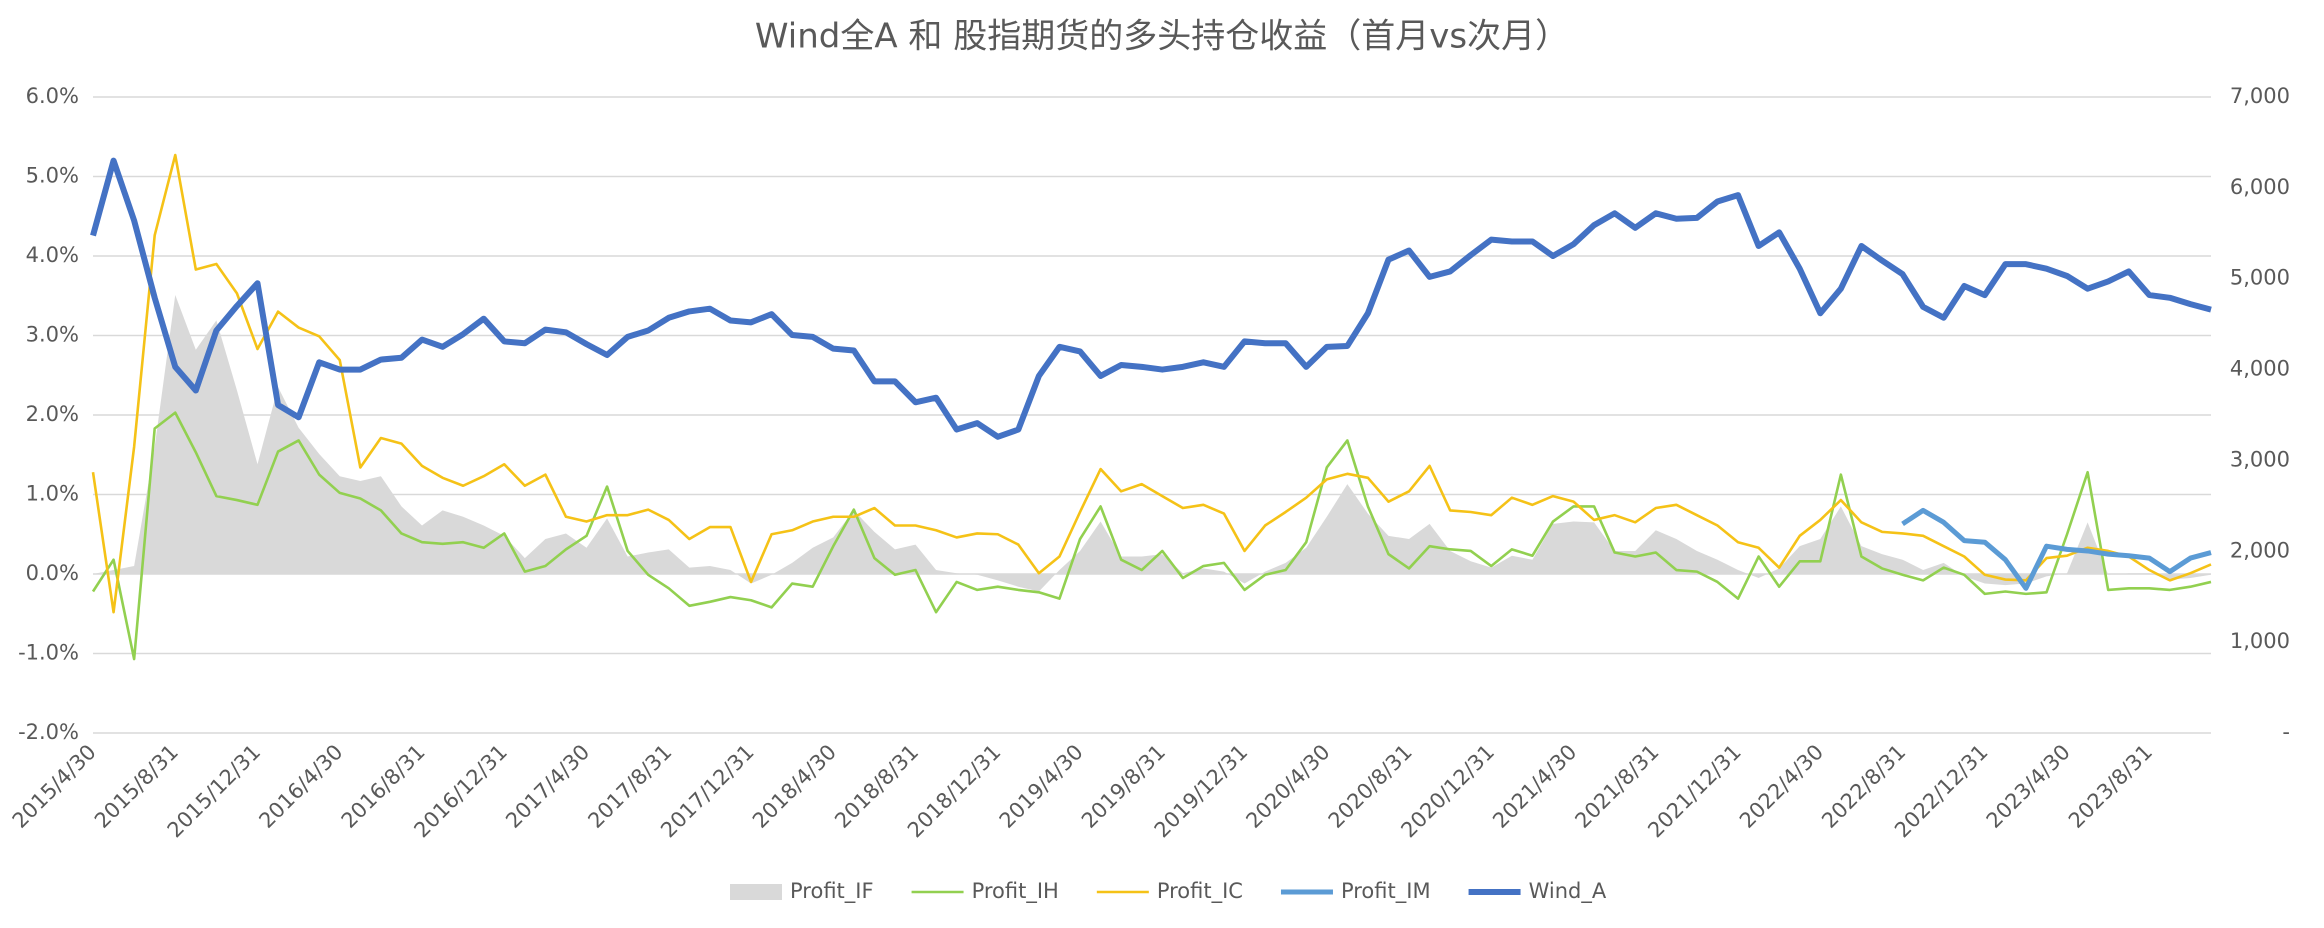 The image size is (2324, 928). What do you see at coordinates (52, 96) in the screenshot?
I see `y-tick-label: 6.0%` at bounding box center [52, 96].